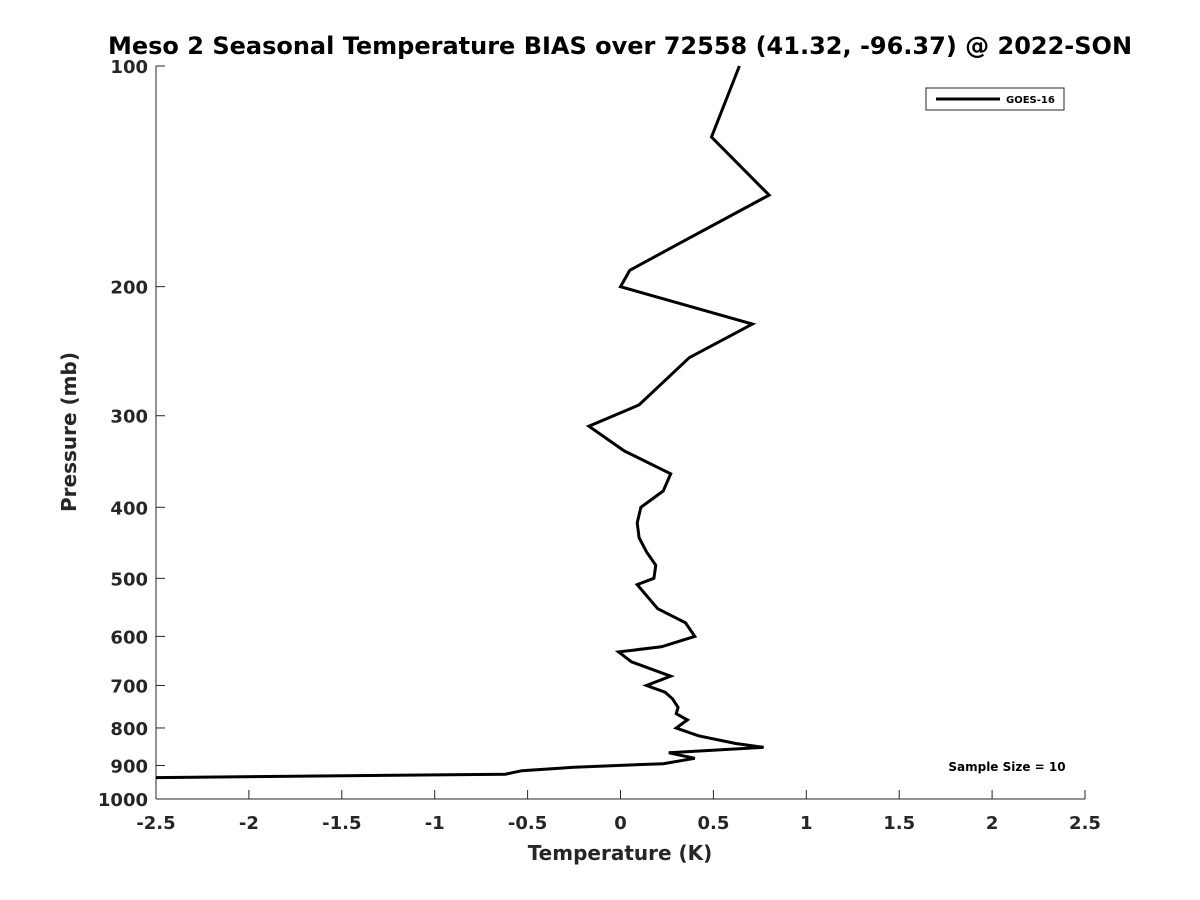  I want to click on y-tick-label: 100, so click(129, 67).